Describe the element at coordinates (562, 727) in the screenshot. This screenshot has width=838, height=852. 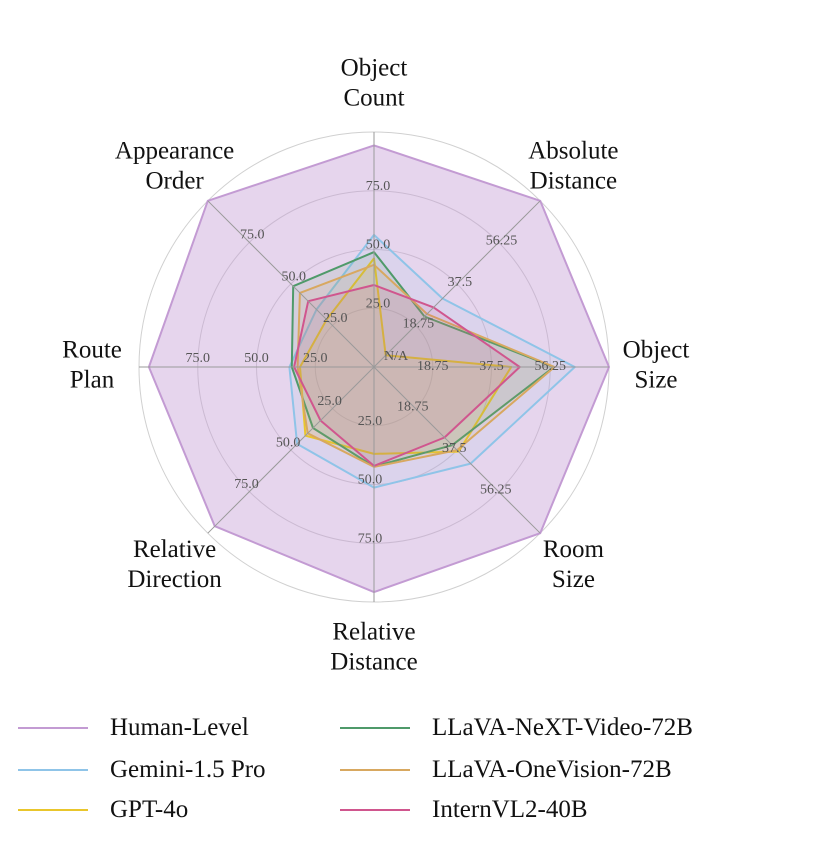
I see `legend-label: LLaVA-NeXT-Video-72B` at that location.